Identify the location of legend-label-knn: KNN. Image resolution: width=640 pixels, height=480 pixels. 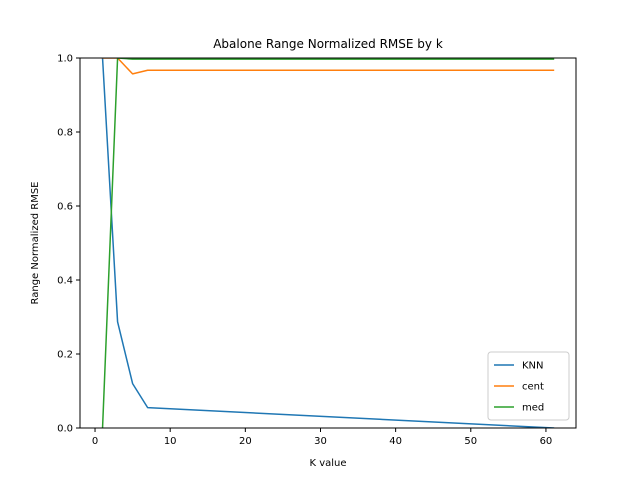
(533, 366).